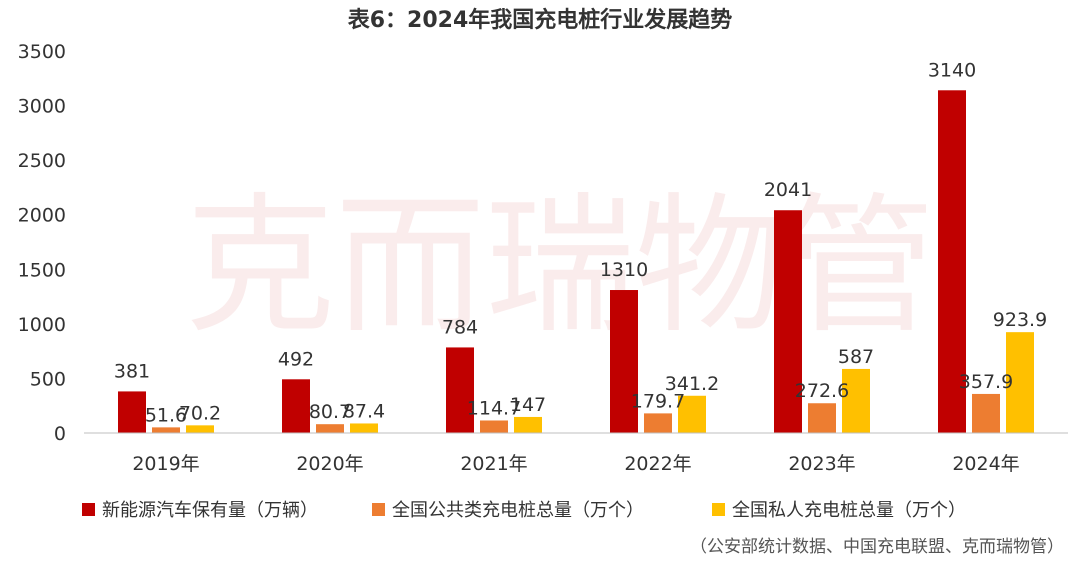 The width and height of the screenshot is (1080, 562). Describe the element at coordinates (657, 464) in the screenshot. I see `x-tick-label: 2022年` at that location.